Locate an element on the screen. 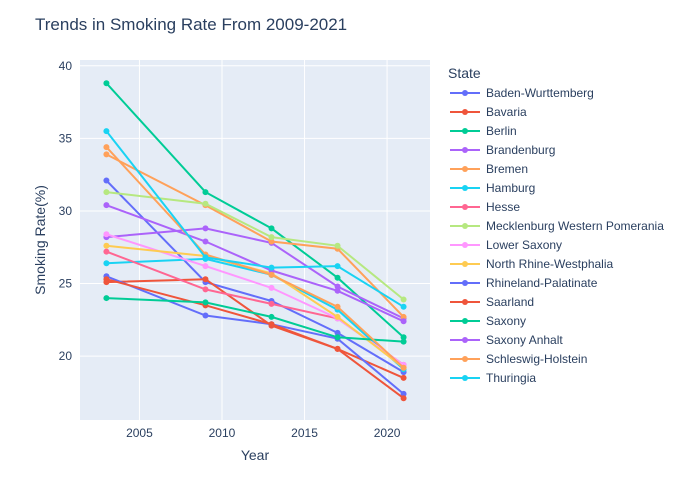  series-saarland is located at coordinates (255, 339).